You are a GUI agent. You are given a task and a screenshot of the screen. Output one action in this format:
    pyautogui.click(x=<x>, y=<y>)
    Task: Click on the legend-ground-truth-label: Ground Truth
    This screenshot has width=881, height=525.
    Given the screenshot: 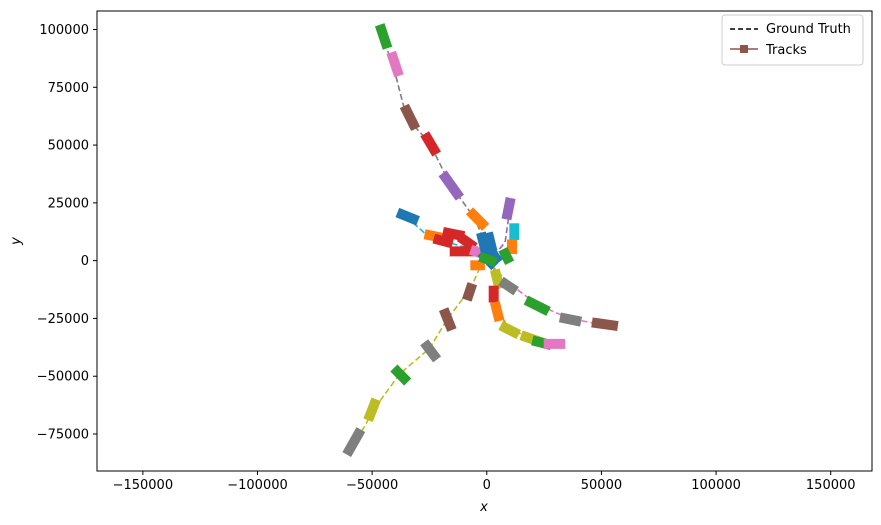 What is the action you would take?
    pyautogui.click(x=808, y=29)
    